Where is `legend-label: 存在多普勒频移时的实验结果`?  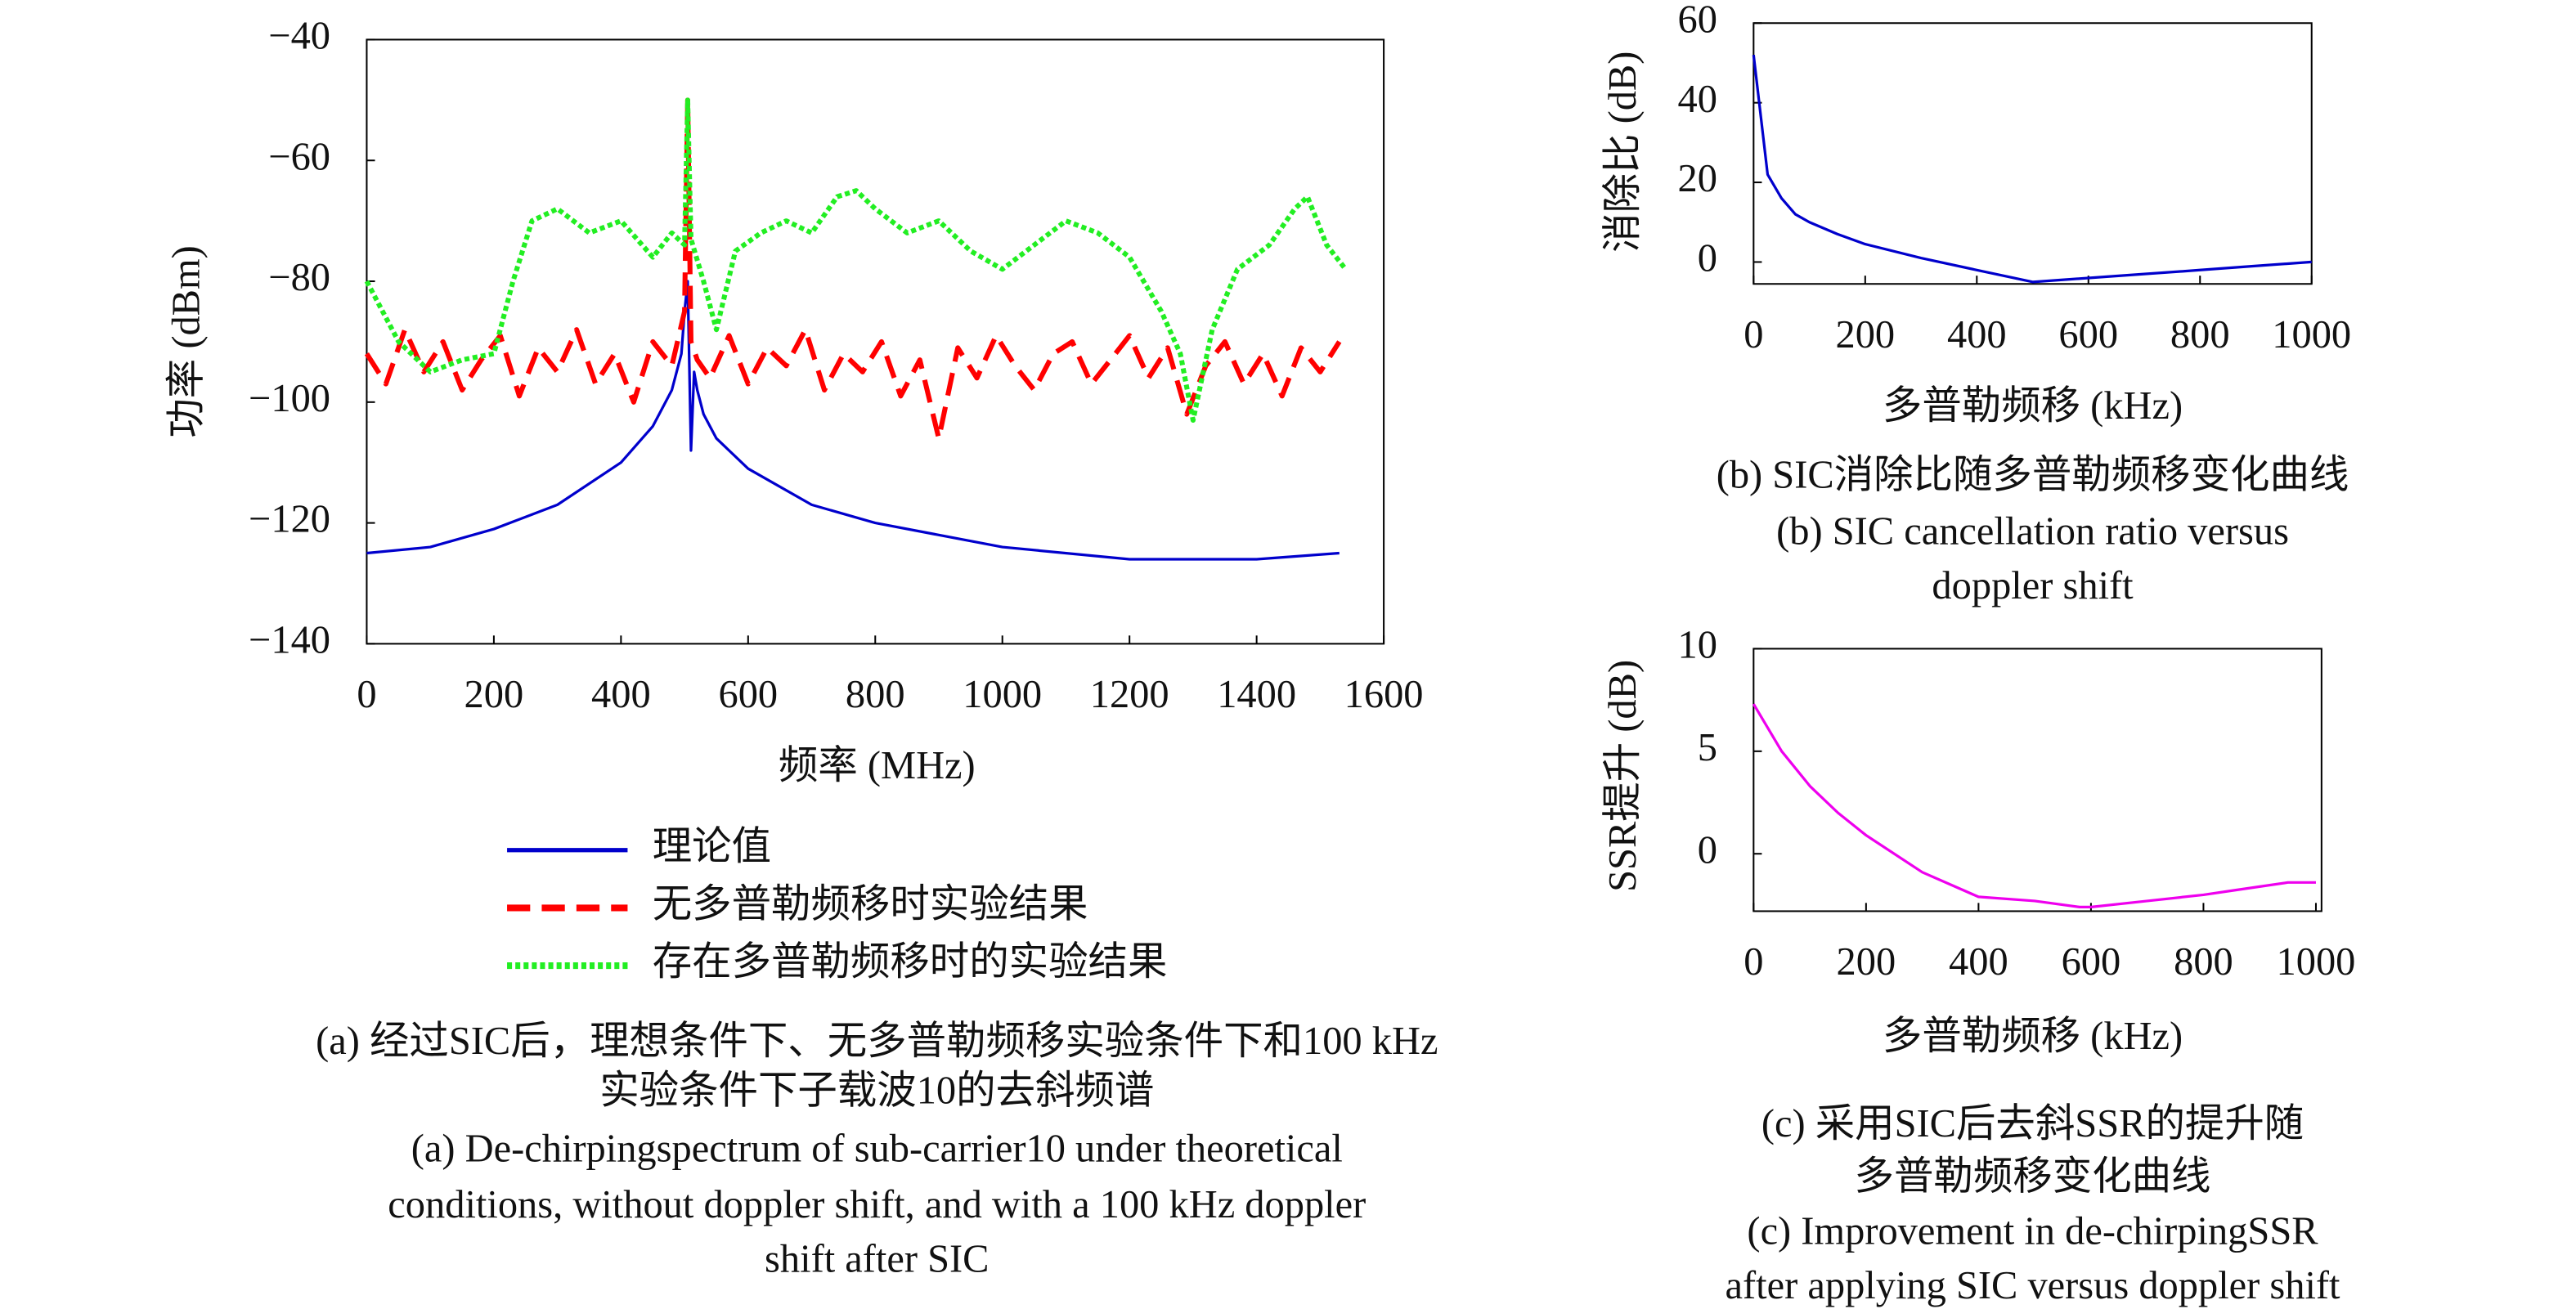
legend-label: 存在多普勒频移时的实验结果 is located at coordinates (910, 962).